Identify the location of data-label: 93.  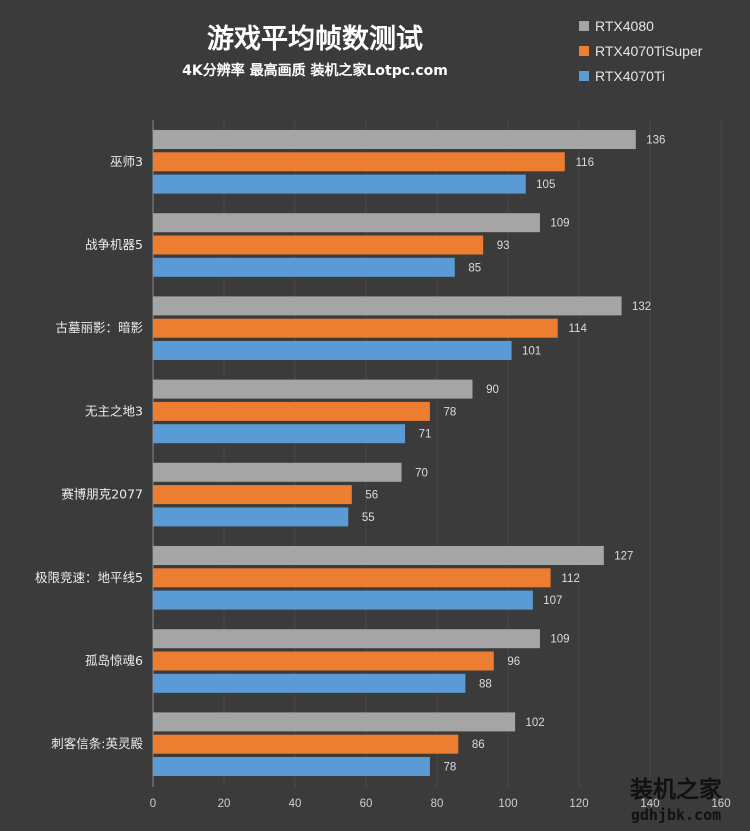
(503, 246).